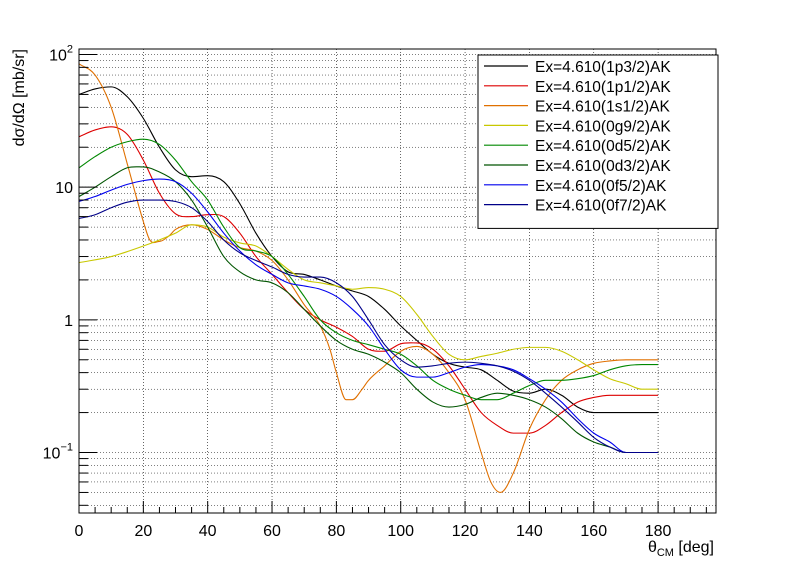  I want to click on y-tick-label: 1, so click(68, 321).